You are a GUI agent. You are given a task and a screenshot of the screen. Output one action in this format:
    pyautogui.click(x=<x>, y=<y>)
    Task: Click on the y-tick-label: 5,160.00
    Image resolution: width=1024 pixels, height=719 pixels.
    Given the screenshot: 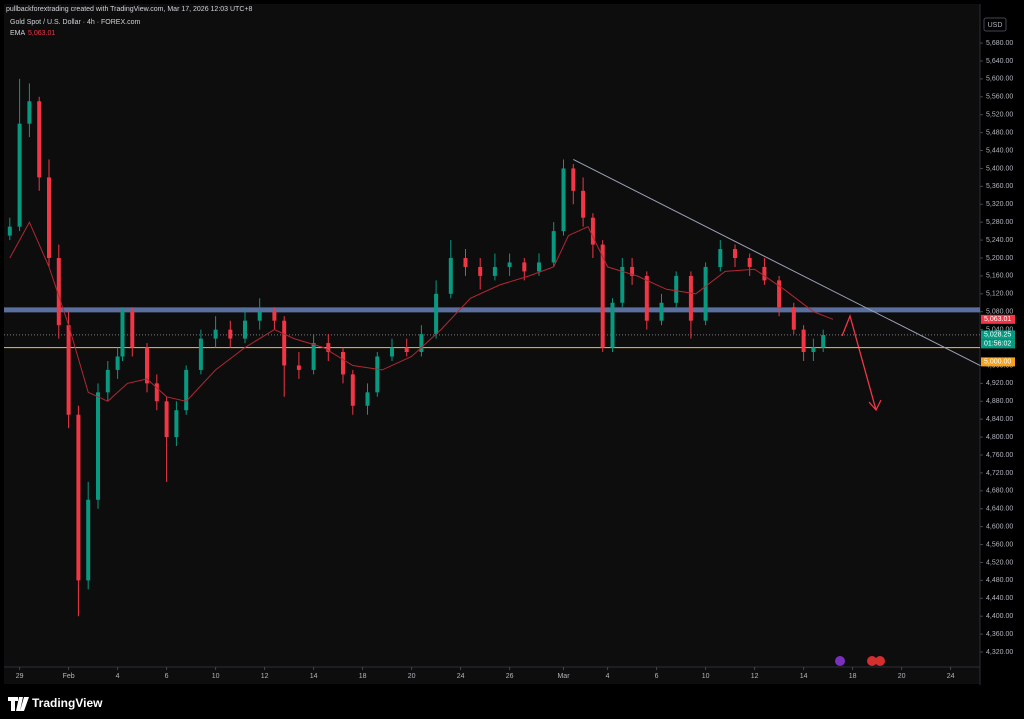 What is the action you would take?
    pyautogui.click(x=999, y=276)
    